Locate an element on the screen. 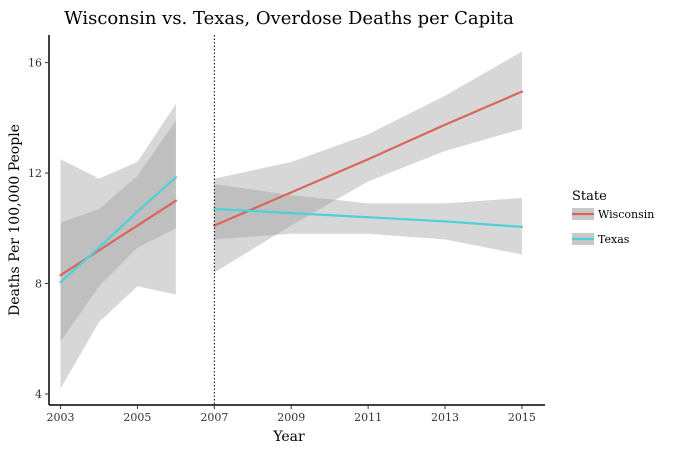 The height and width of the screenshot is (453, 676). x-tick-label-2015: 2015 is located at coordinates (522, 417).